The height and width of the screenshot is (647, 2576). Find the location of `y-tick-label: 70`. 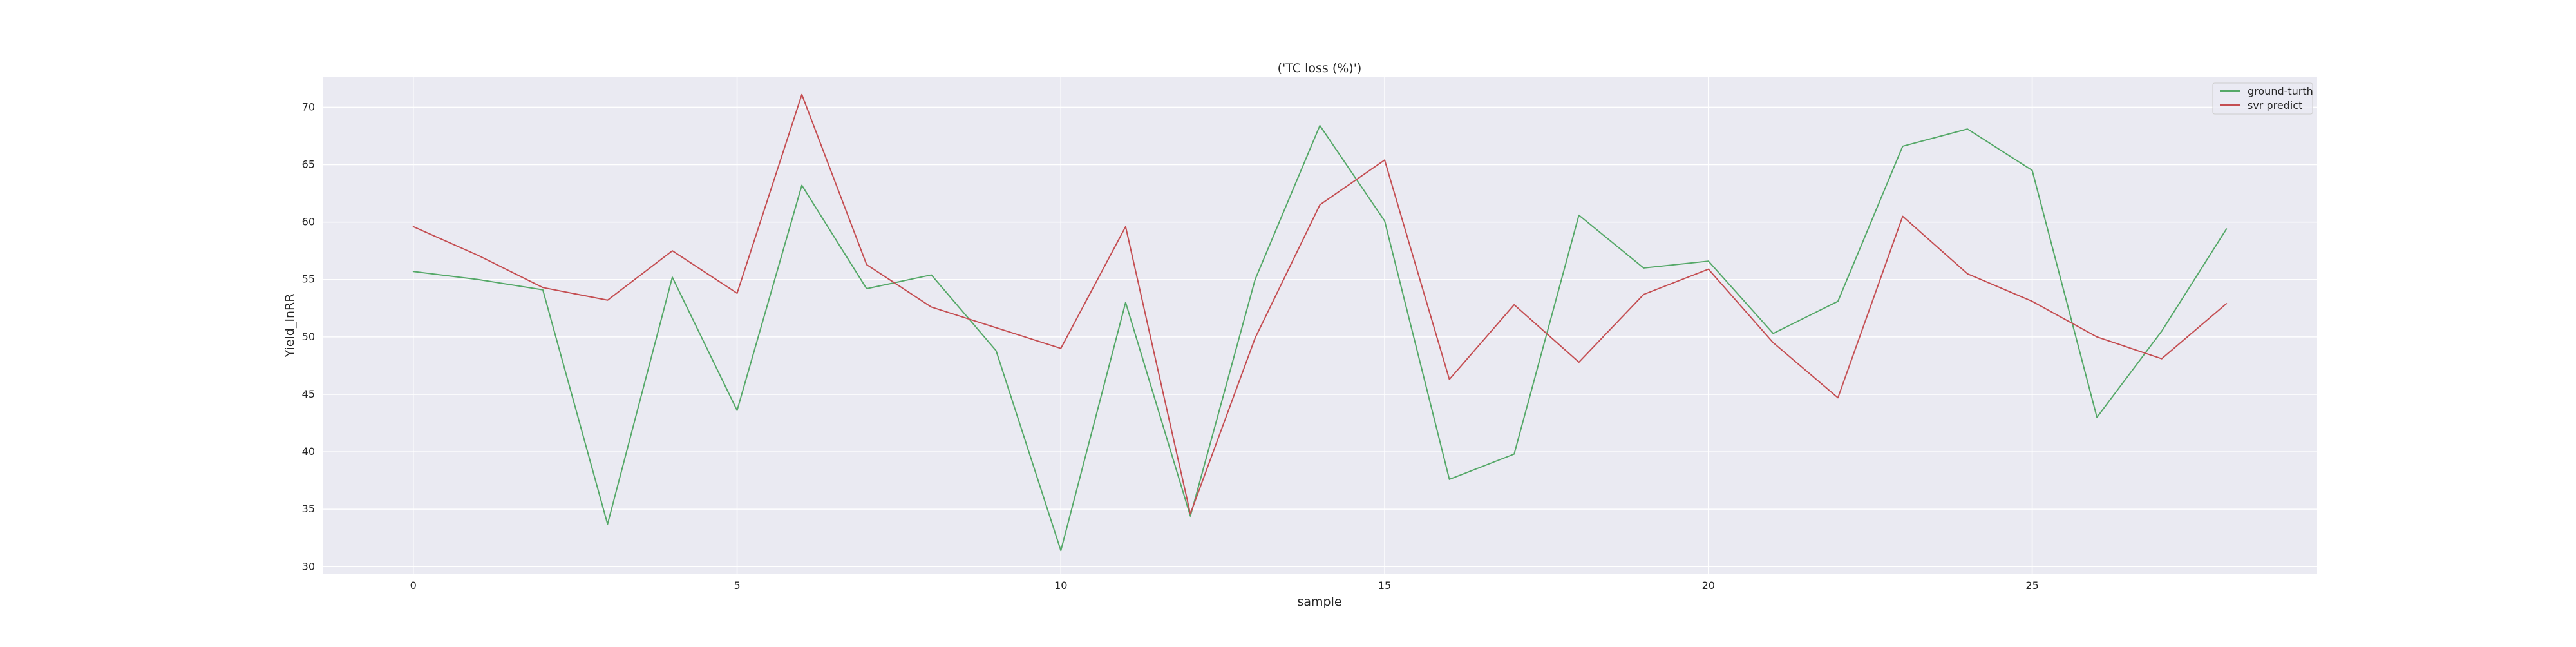

y-tick-label: 70 is located at coordinates (309, 107).